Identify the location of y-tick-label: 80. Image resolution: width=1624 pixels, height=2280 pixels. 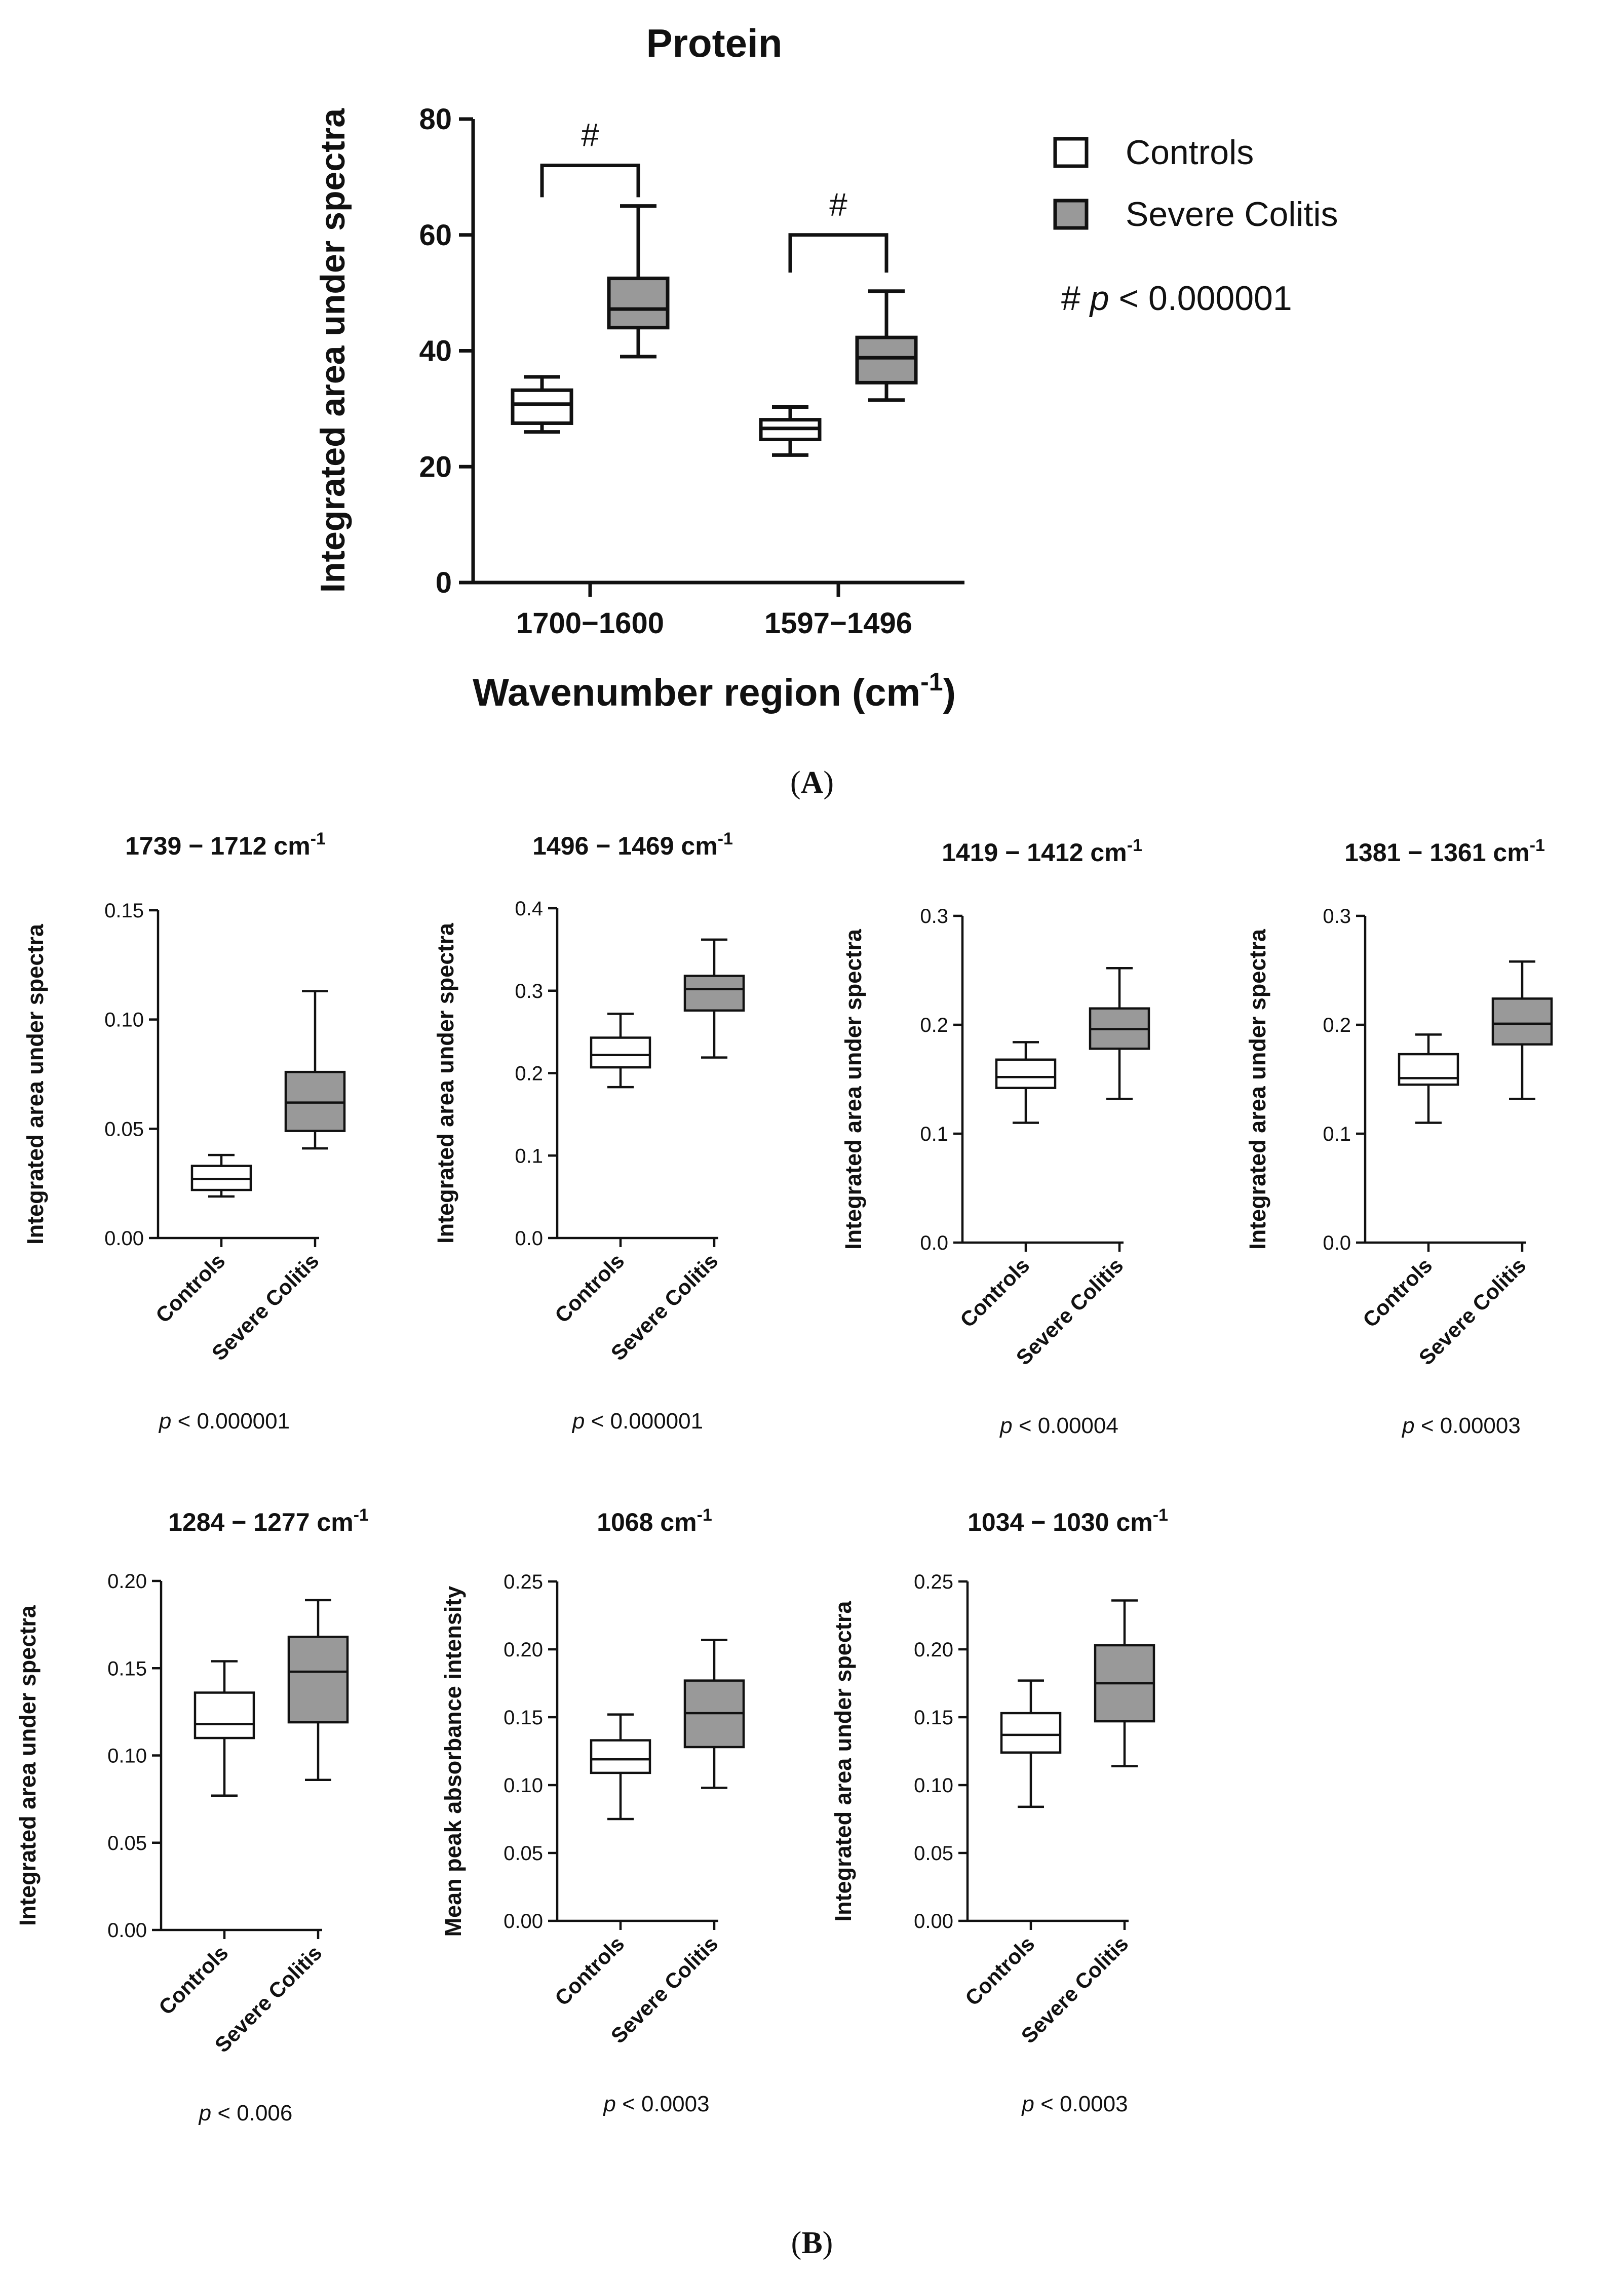
(435, 119).